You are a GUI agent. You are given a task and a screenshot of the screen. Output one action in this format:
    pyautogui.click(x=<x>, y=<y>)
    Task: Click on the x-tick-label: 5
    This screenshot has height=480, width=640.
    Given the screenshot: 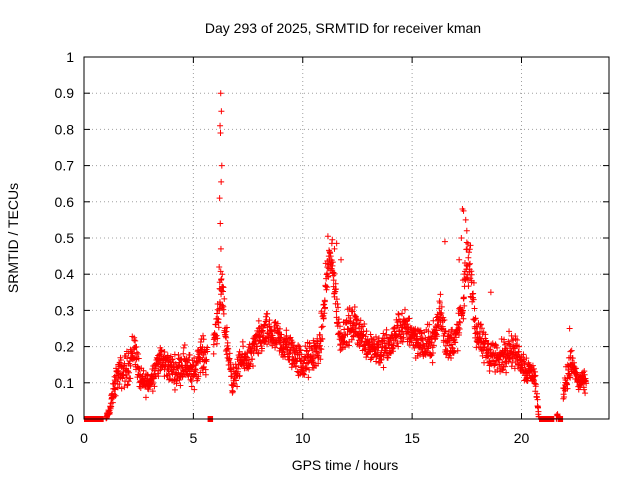 What is the action you would take?
    pyautogui.click(x=193, y=438)
    